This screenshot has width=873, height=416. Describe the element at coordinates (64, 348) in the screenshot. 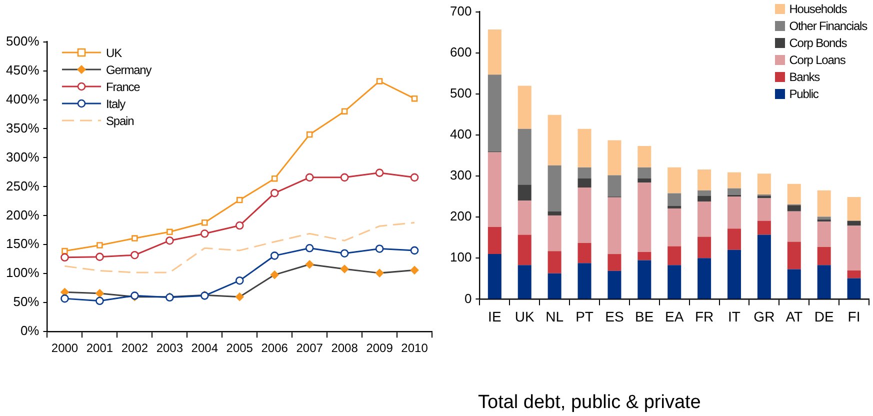

I see `x-tick-label: 2000` at that location.